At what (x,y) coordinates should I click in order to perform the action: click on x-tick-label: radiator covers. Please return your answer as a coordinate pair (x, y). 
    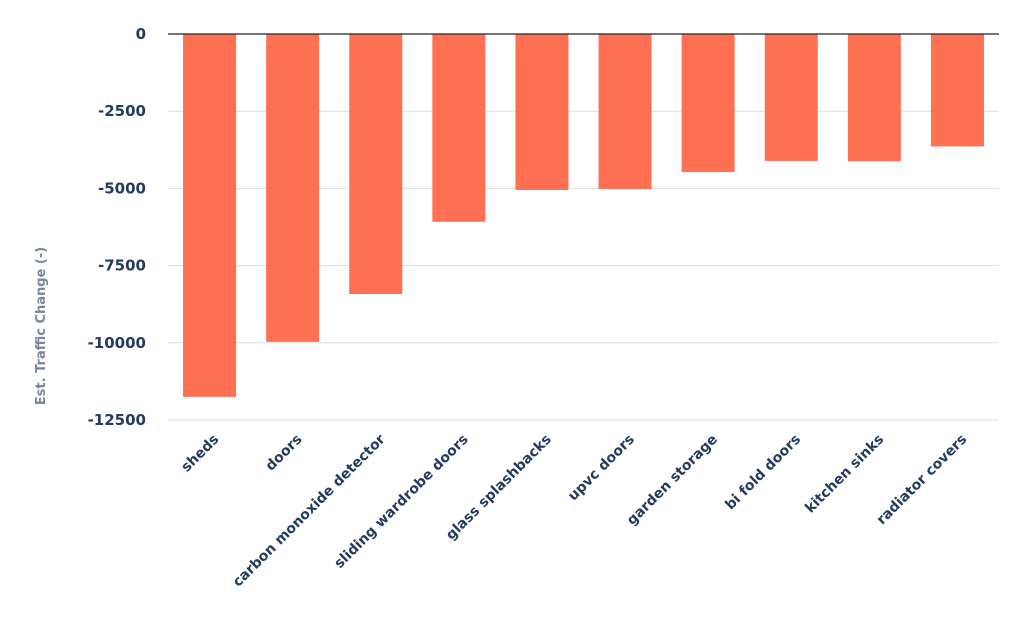
    Looking at the image, I should click on (922, 480).